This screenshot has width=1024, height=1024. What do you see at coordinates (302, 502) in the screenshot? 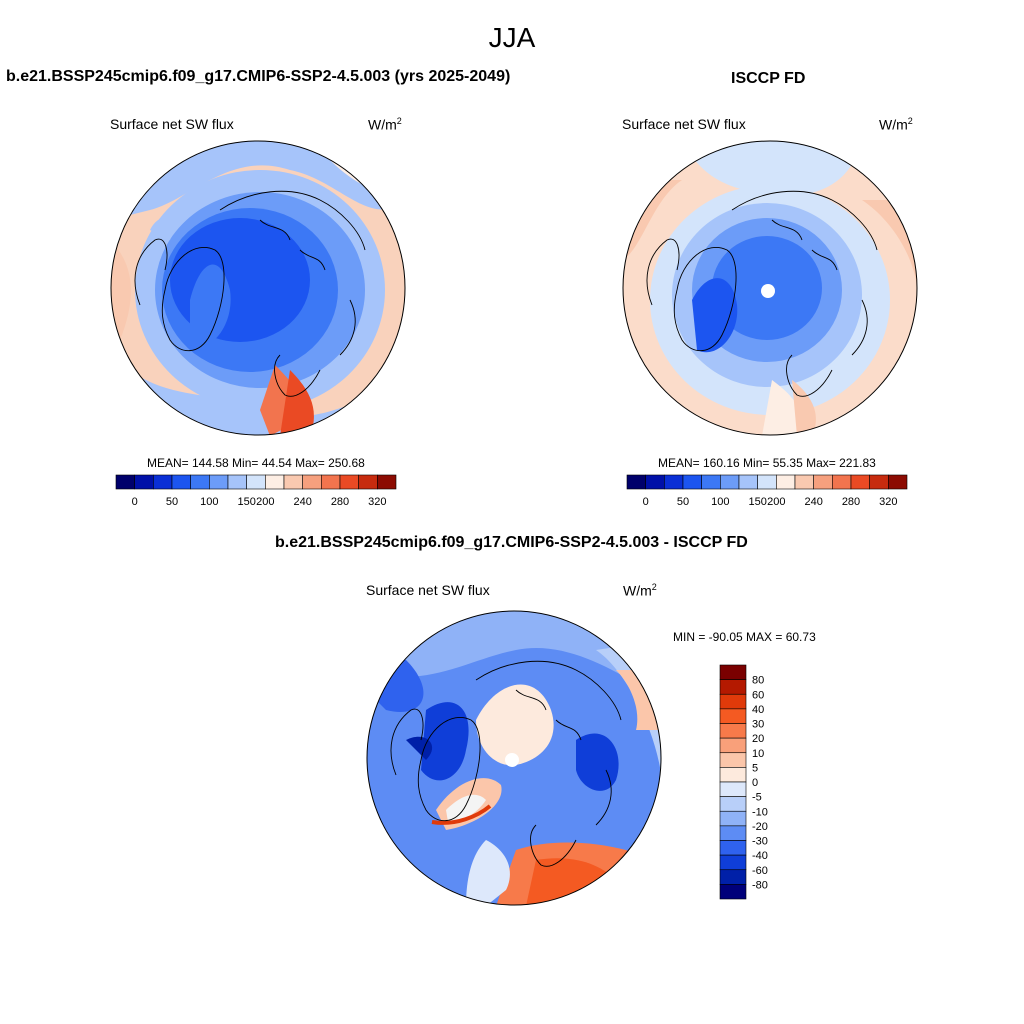
I see `model-colorbar-tick-label: 240` at bounding box center [302, 502].